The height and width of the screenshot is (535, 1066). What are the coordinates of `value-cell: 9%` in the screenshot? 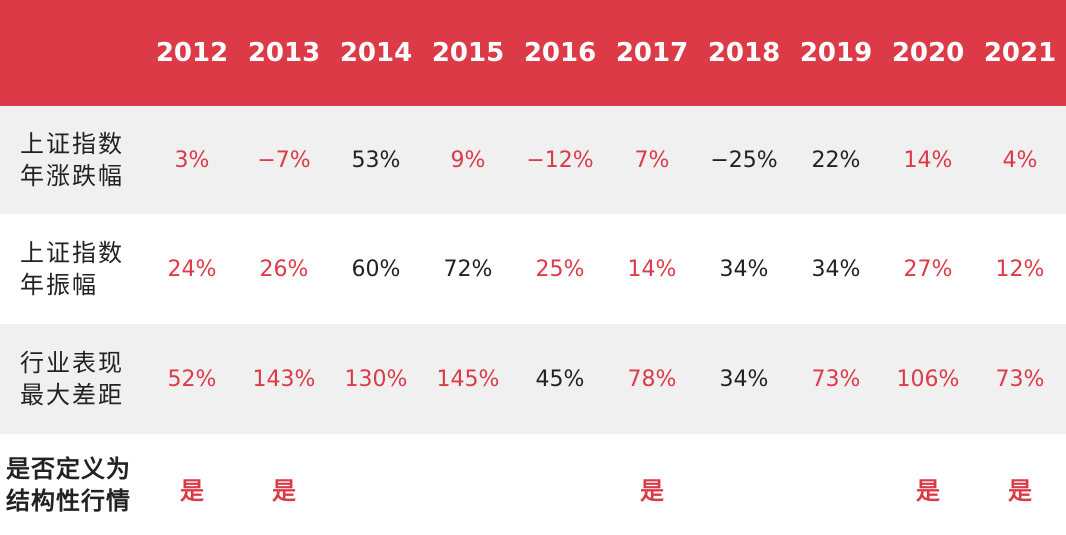 It's located at (468, 160).